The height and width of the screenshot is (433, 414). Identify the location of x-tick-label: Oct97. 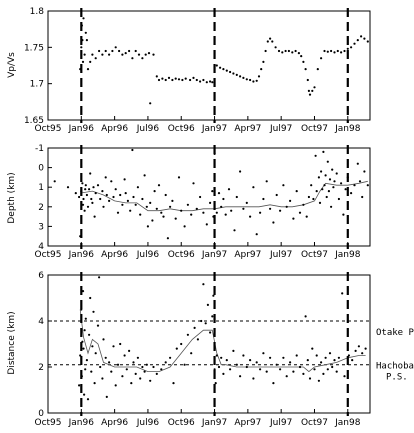
(314, 255).